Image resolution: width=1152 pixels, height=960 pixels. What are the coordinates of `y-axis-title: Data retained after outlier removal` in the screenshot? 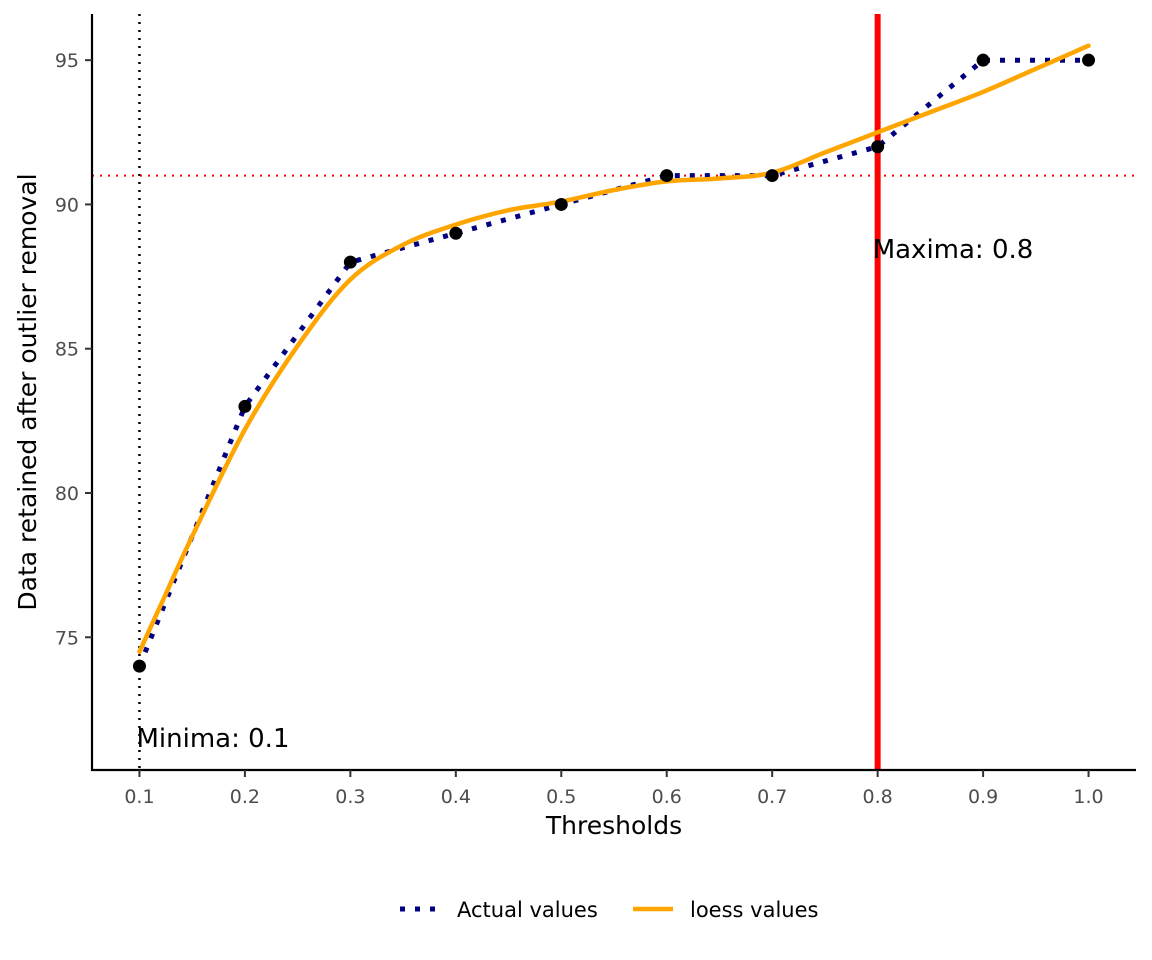 It's located at (27, 391).